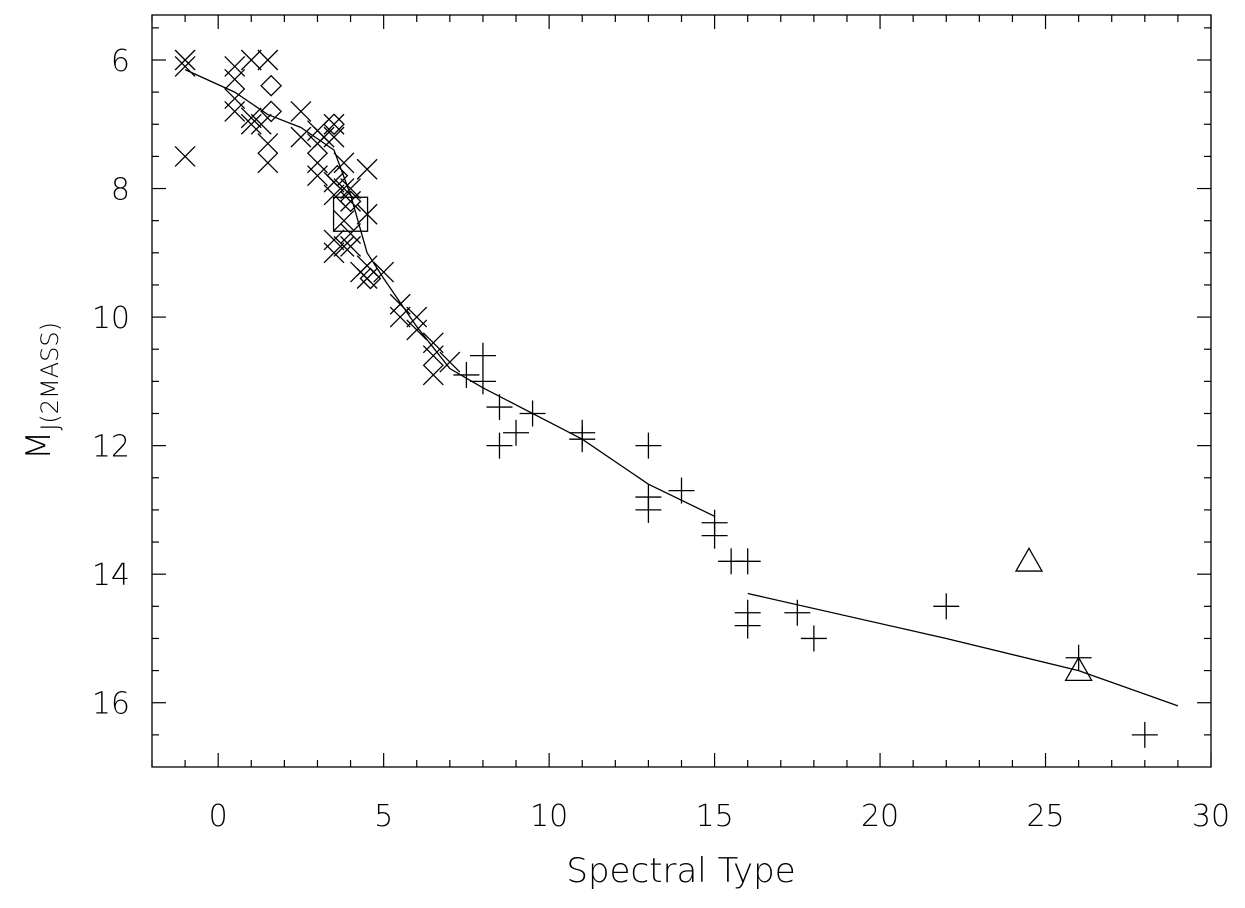 This screenshot has height=908, width=1245. I want to click on x-tick-label: 30, so click(1211, 816).